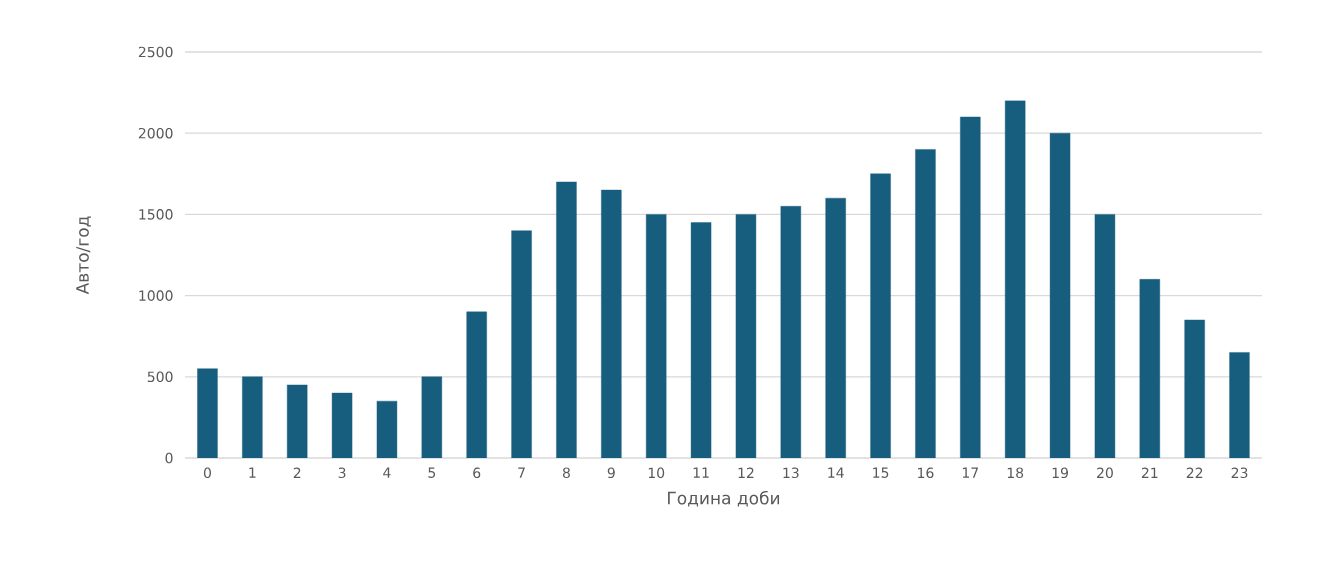 The image size is (1325, 578). What do you see at coordinates (342, 473) in the screenshot?
I see `x-tick-label: 3` at bounding box center [342, 473].